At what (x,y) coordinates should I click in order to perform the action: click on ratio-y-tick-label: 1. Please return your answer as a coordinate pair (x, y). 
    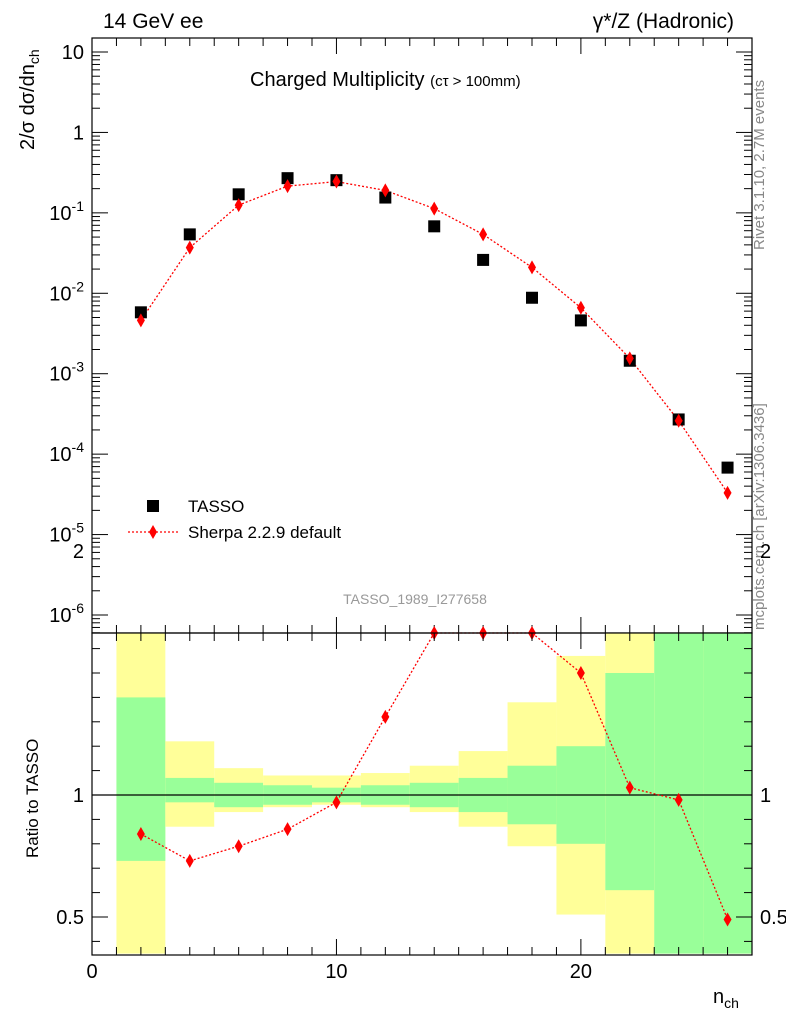
    Looking at the image, I should click on (78, 796).